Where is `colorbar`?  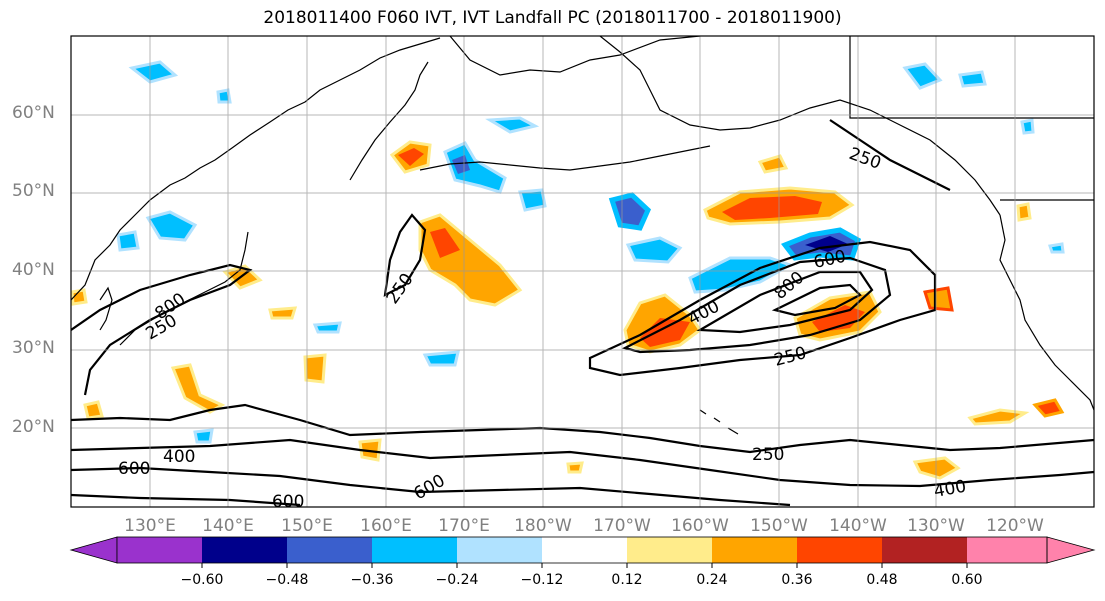 colorbar is located at coordinates (582, 552).